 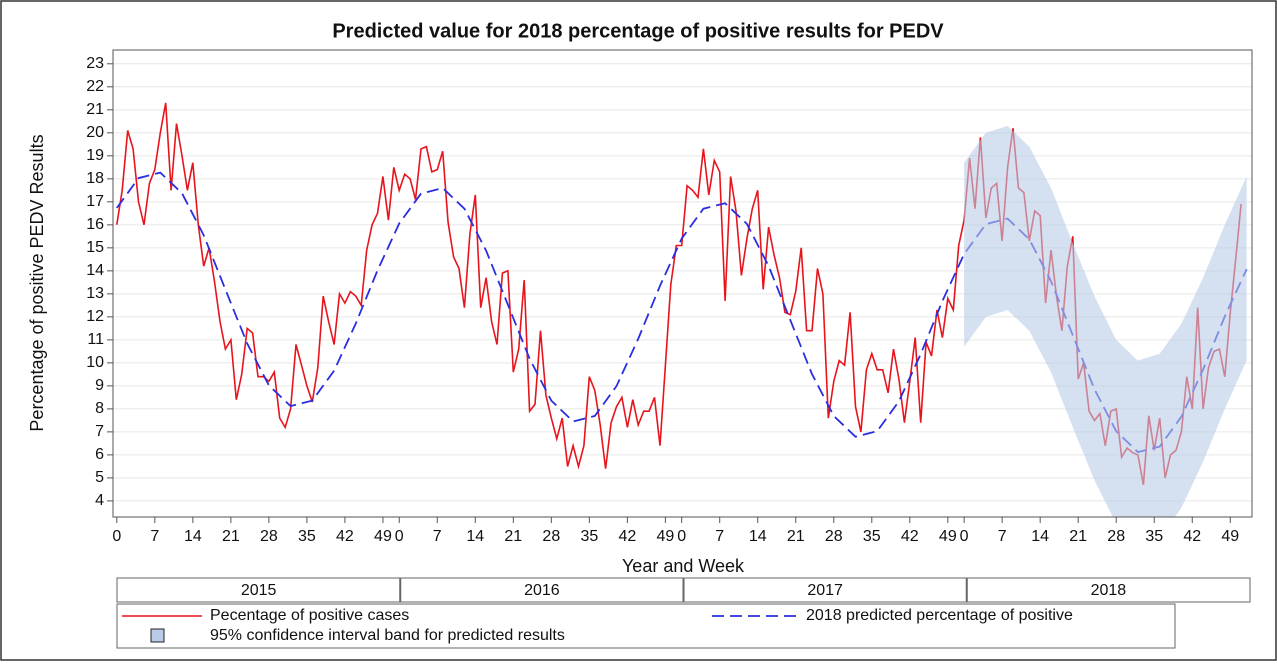 I want to click on y-tick-label: 4, so click(x=99, y=500).